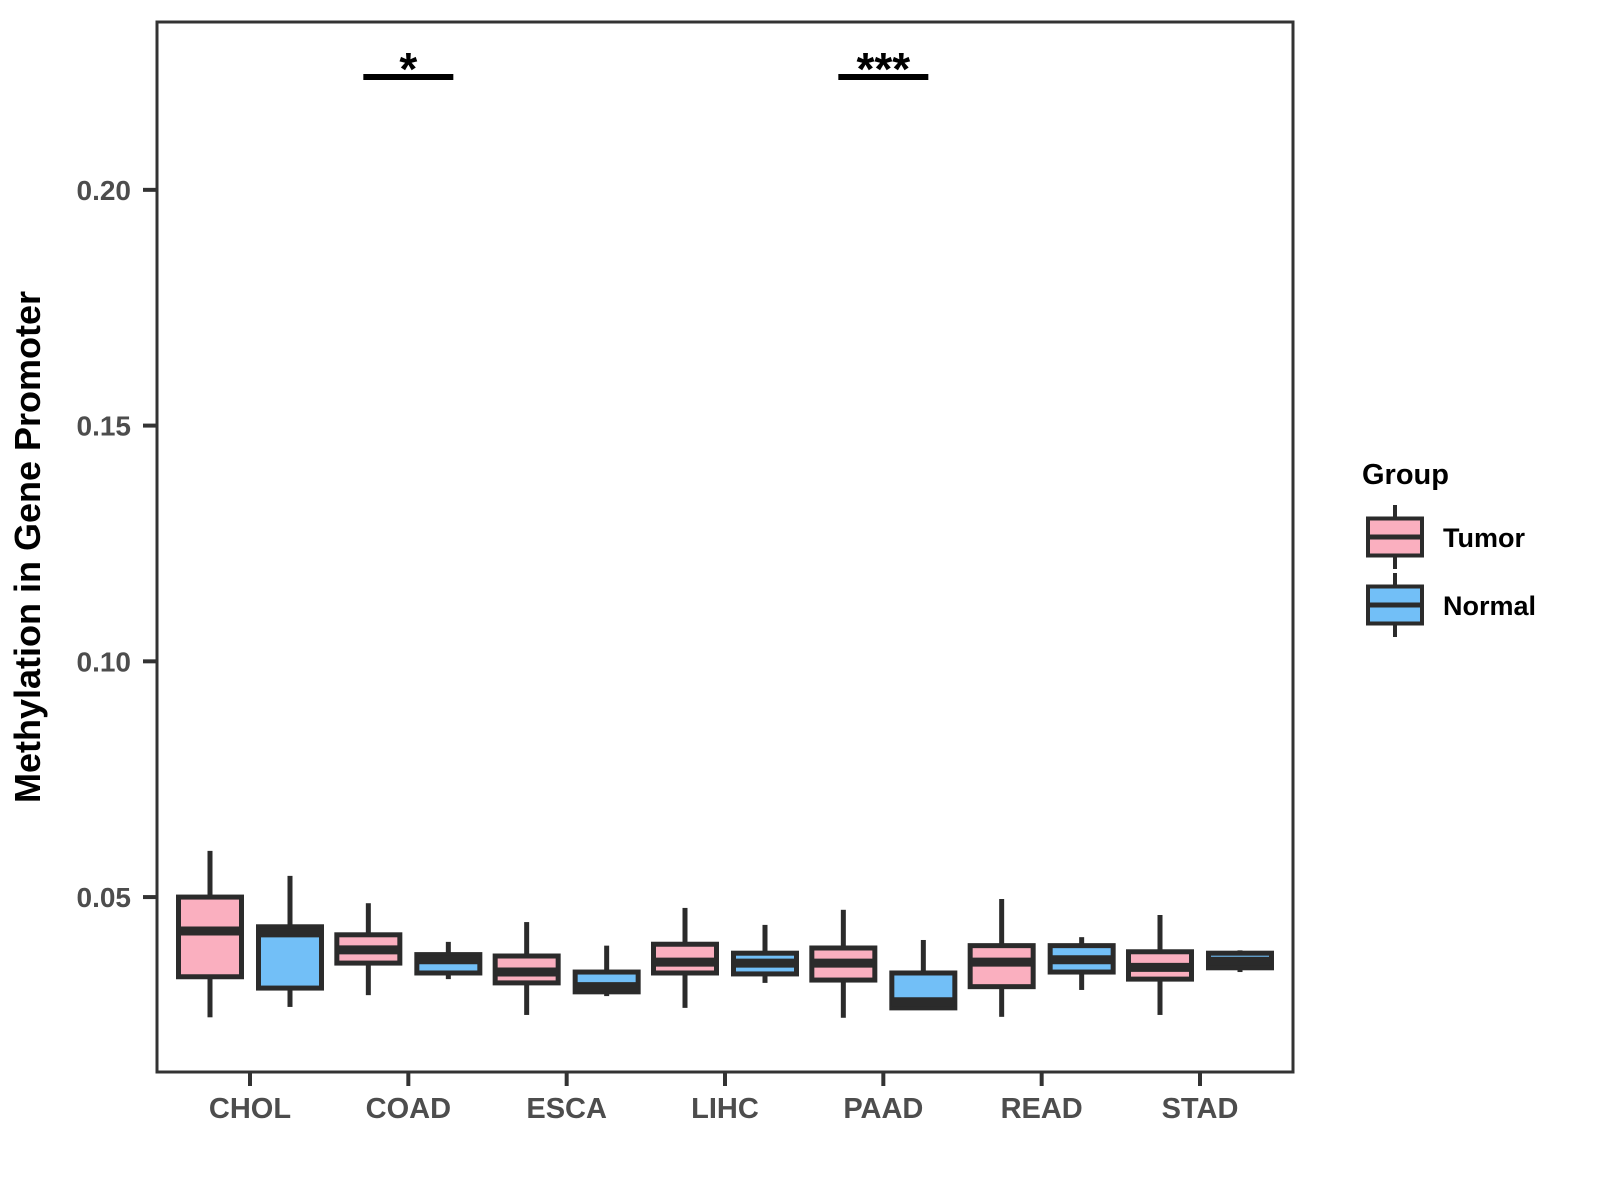 This screenshot has width=1600, height=1200. What do you see at coordinates (725, 934) in the screenshot?
I see `boxes-layer` at bounding box center [725, 934].